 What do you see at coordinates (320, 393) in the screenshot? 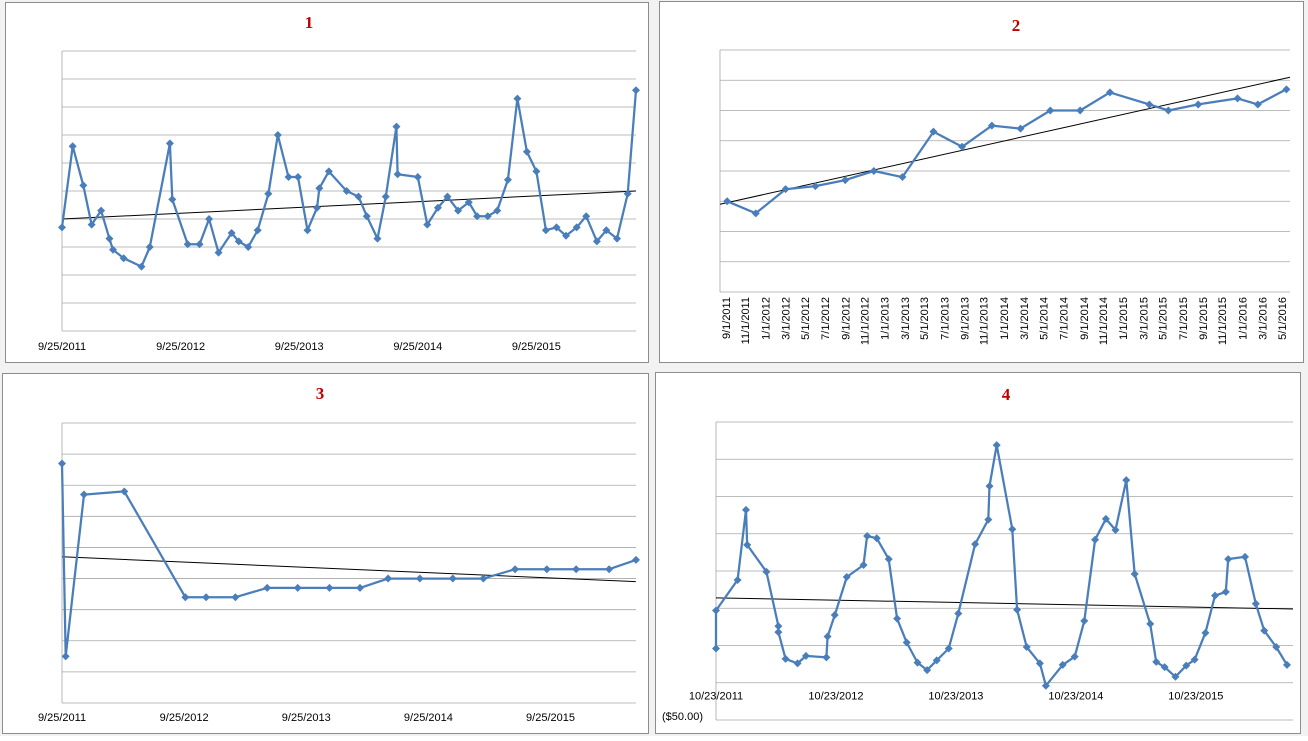
I see `chart-title: 3` at bounding box center [320, 393].